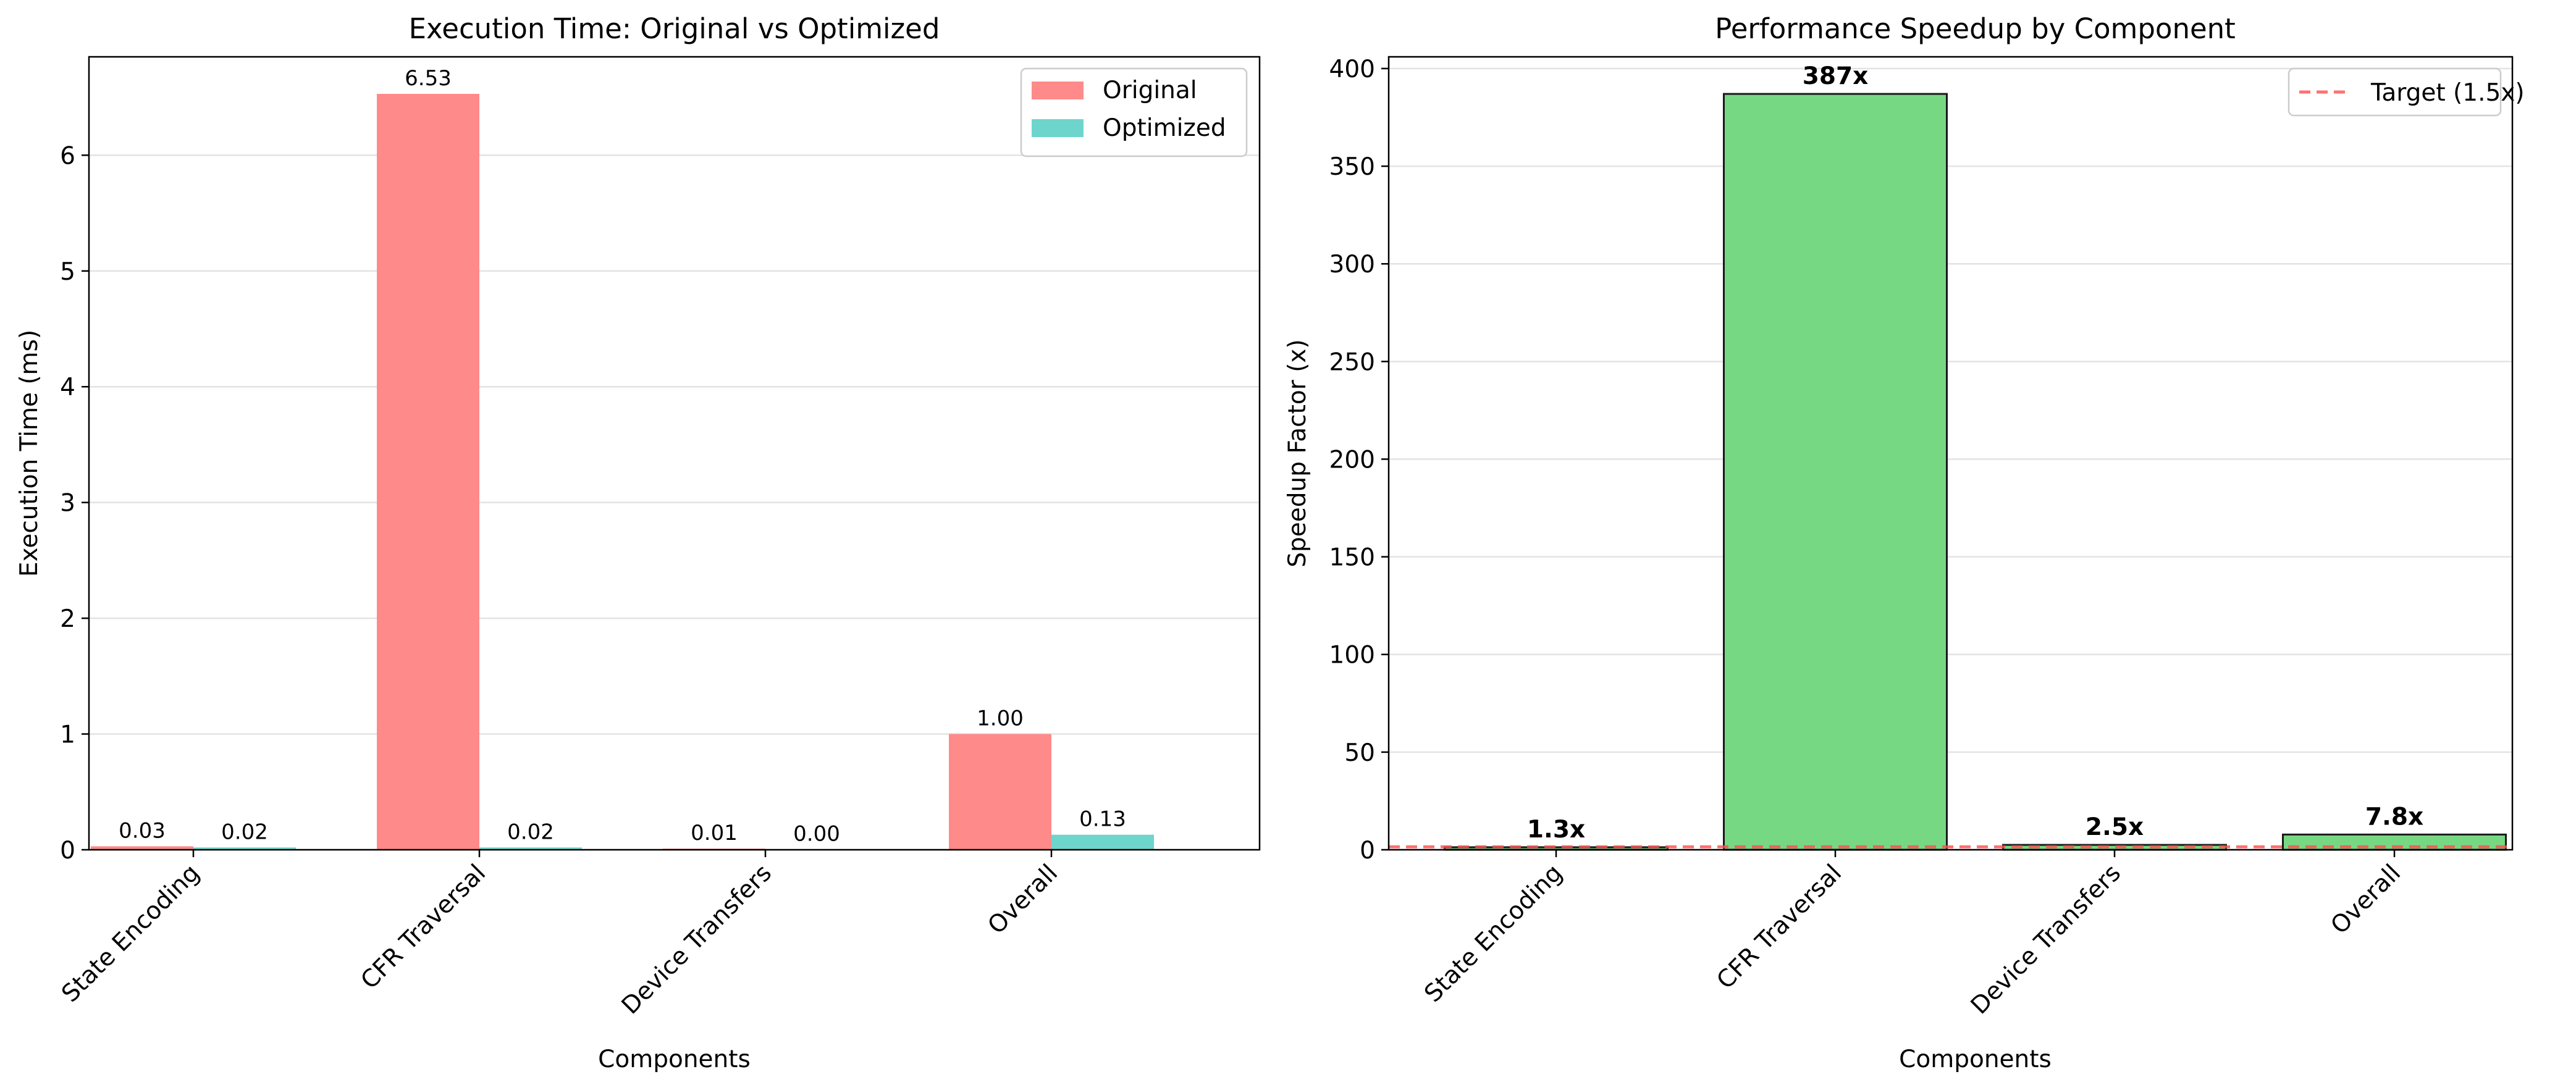 This screenshot has width=2576, height=1090. What do you see at coordinates (674, 28) in the screenshot?
I see `chart-title: Execution Time: Original vs Optimized` at bounding box center [674, 28].